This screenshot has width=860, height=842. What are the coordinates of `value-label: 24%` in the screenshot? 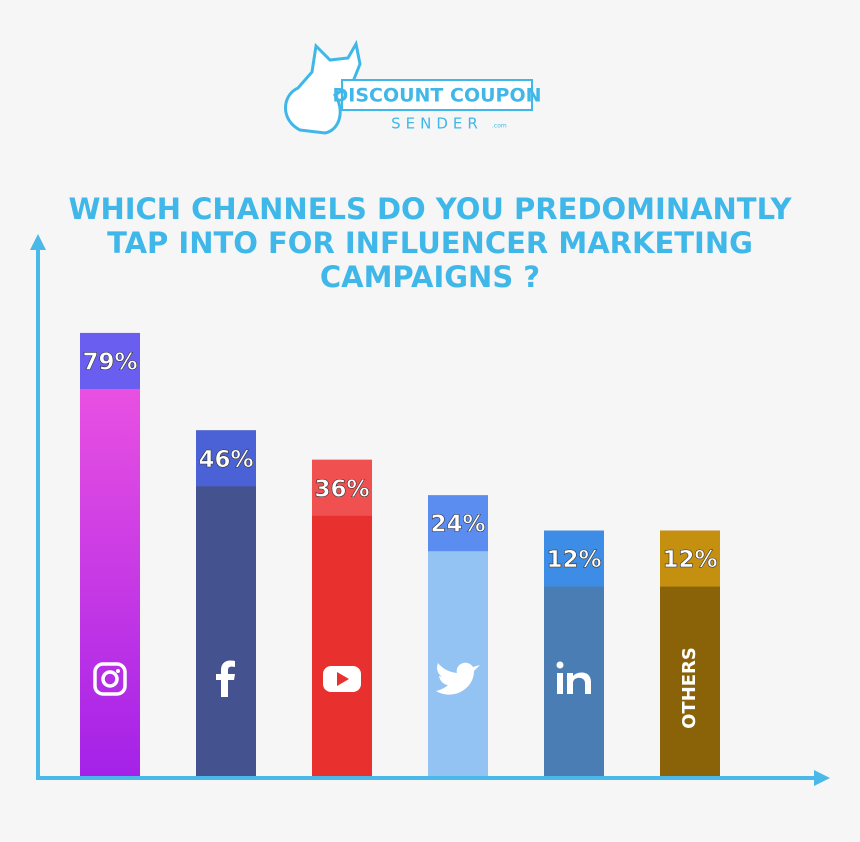 It's located at (457, 525).